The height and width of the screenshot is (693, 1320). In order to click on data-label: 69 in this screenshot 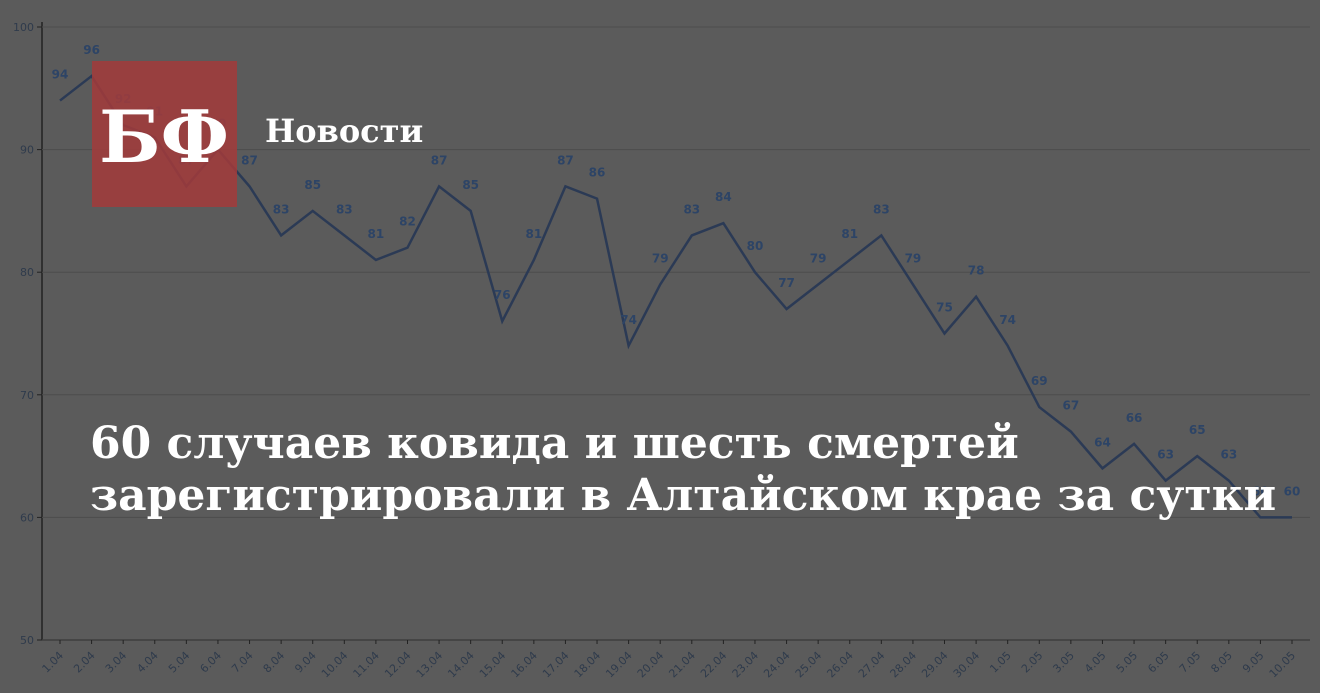, I will do `click(1039, 381)`.